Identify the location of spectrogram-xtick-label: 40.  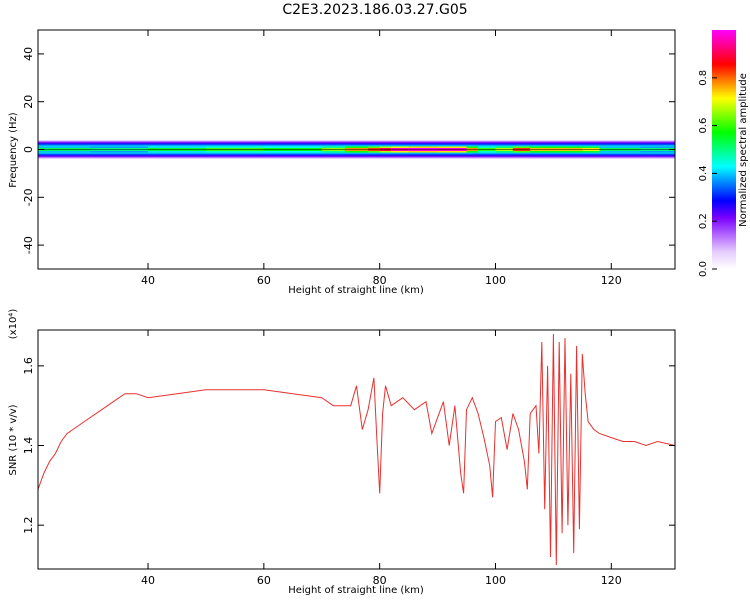
(148, 280).